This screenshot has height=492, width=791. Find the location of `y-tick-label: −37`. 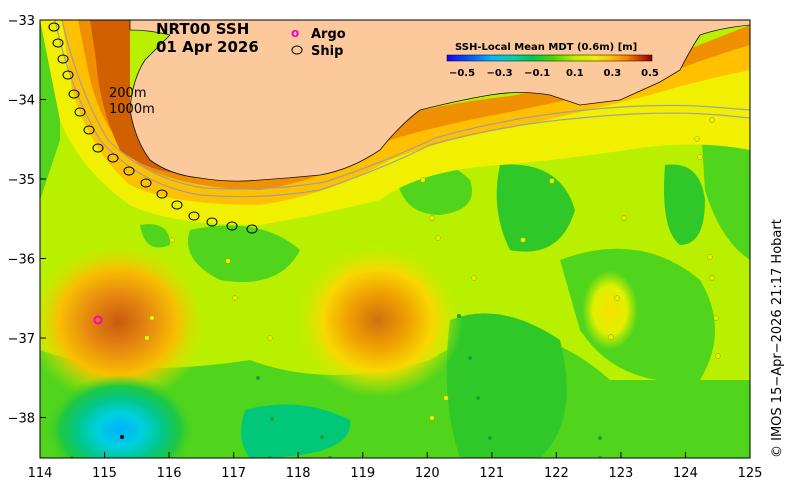

y-tick-label: −37 is located at coordinates (21, 339).